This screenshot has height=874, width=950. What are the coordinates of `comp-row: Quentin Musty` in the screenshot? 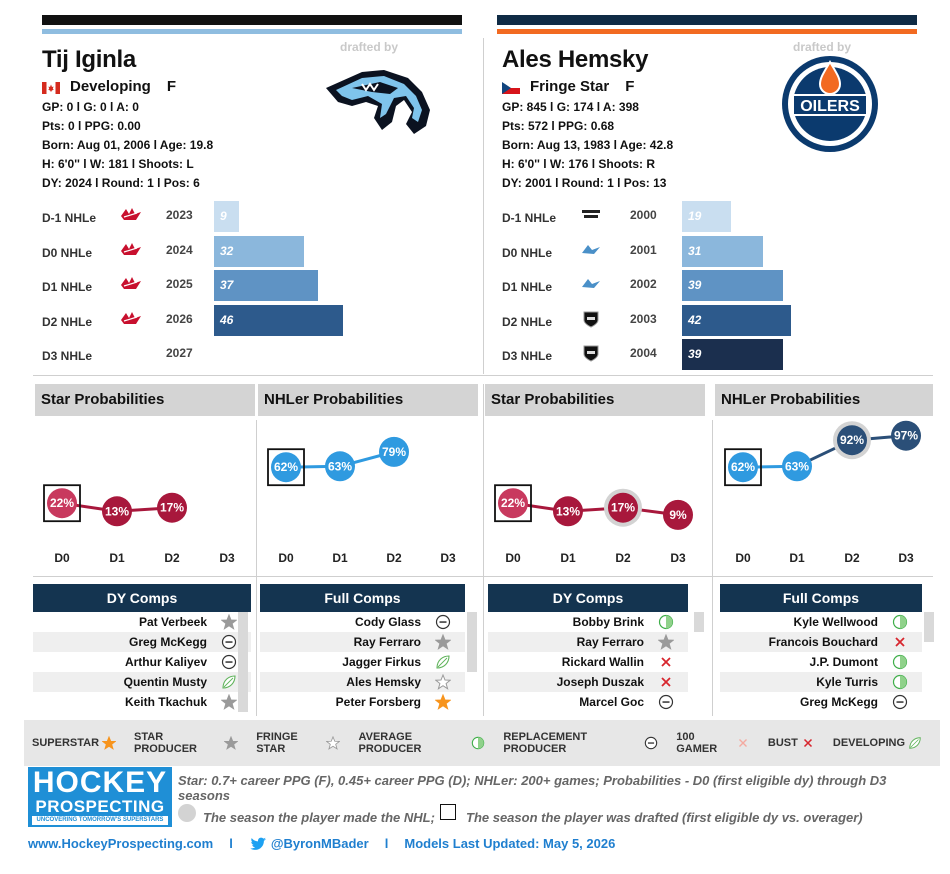 It's located at (142, 682).